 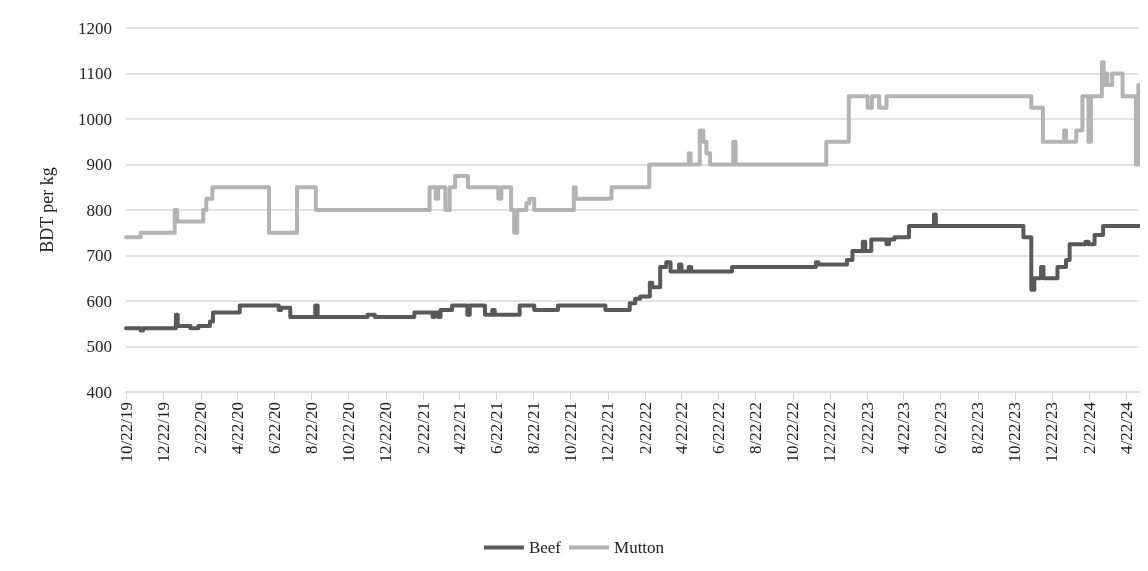 I want to click on y-tick-label: 700, so click(x=99, y=255).